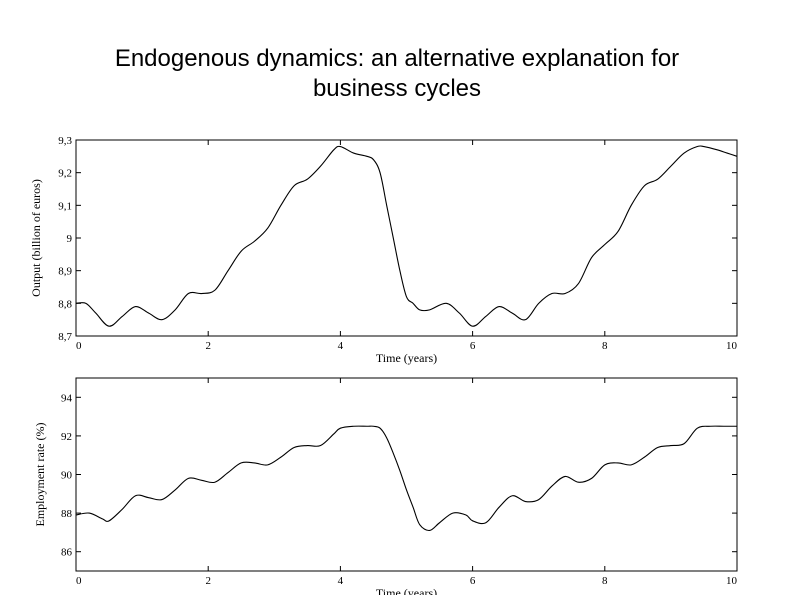 The image size is (794, 595). Describe the element at coordinates (70, 239) in the screenshot. I see `y-tick-label: 9` at that location.